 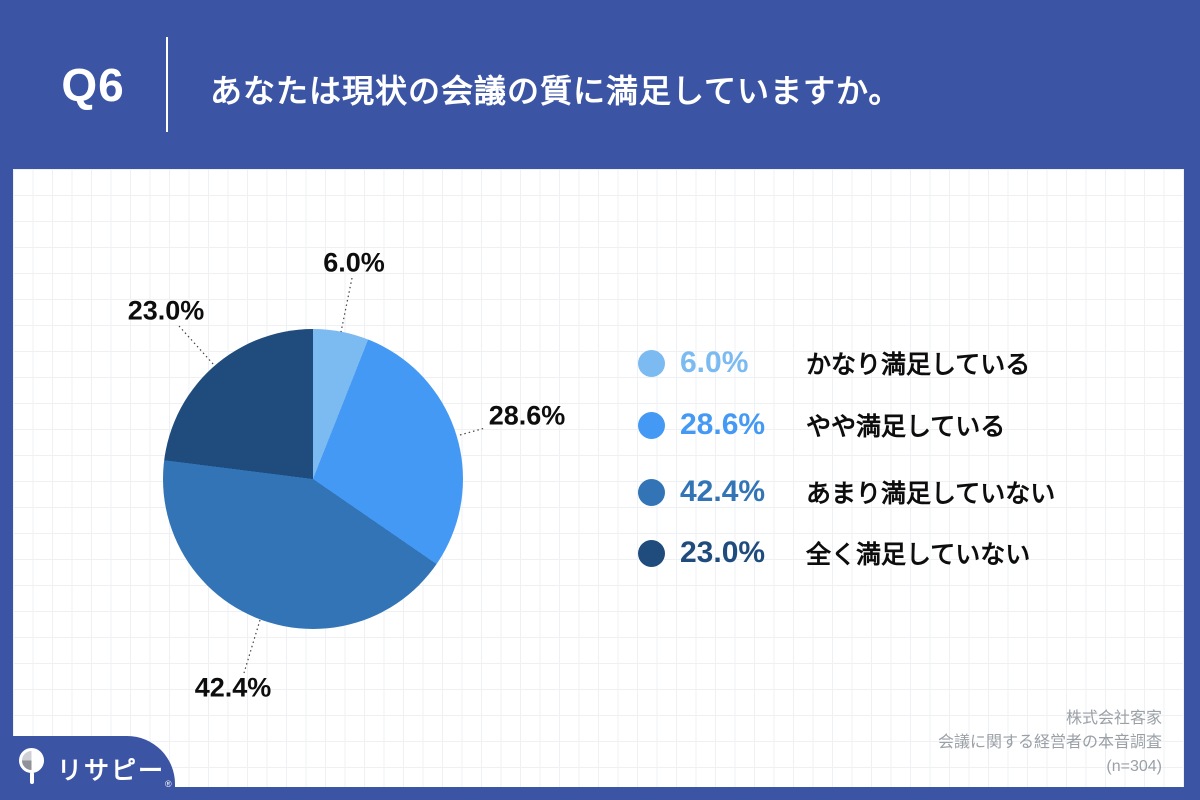 I want to click on brand-logo-text: リサピー®, so click(x=114, y=773).